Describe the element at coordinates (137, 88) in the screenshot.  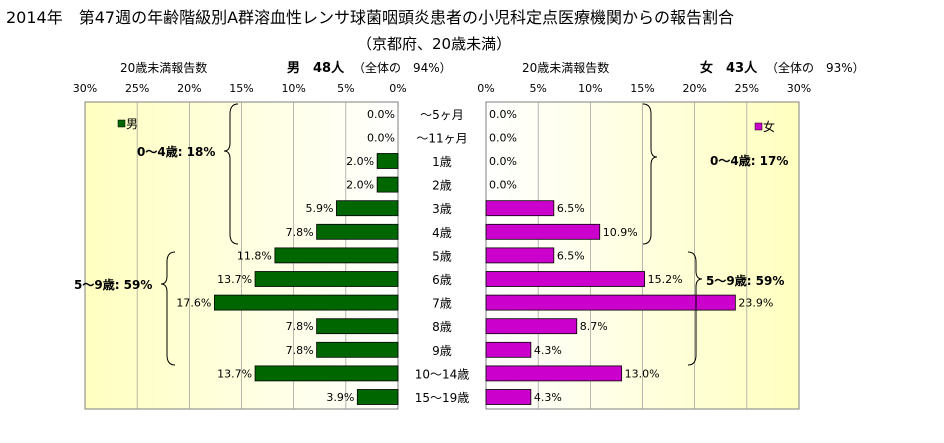
I see `tick-label-male: 25%` at that location.